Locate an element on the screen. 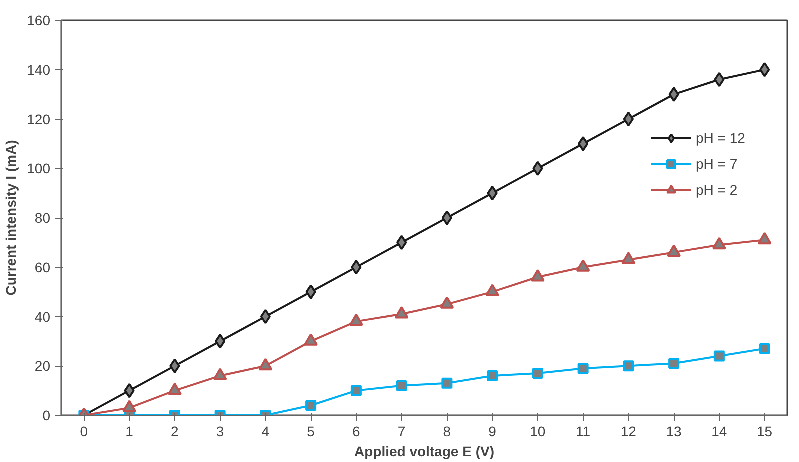 The height and width of the screenshot is (462, 799). x-tick-label: 5 is located at coordinates (311, 432).